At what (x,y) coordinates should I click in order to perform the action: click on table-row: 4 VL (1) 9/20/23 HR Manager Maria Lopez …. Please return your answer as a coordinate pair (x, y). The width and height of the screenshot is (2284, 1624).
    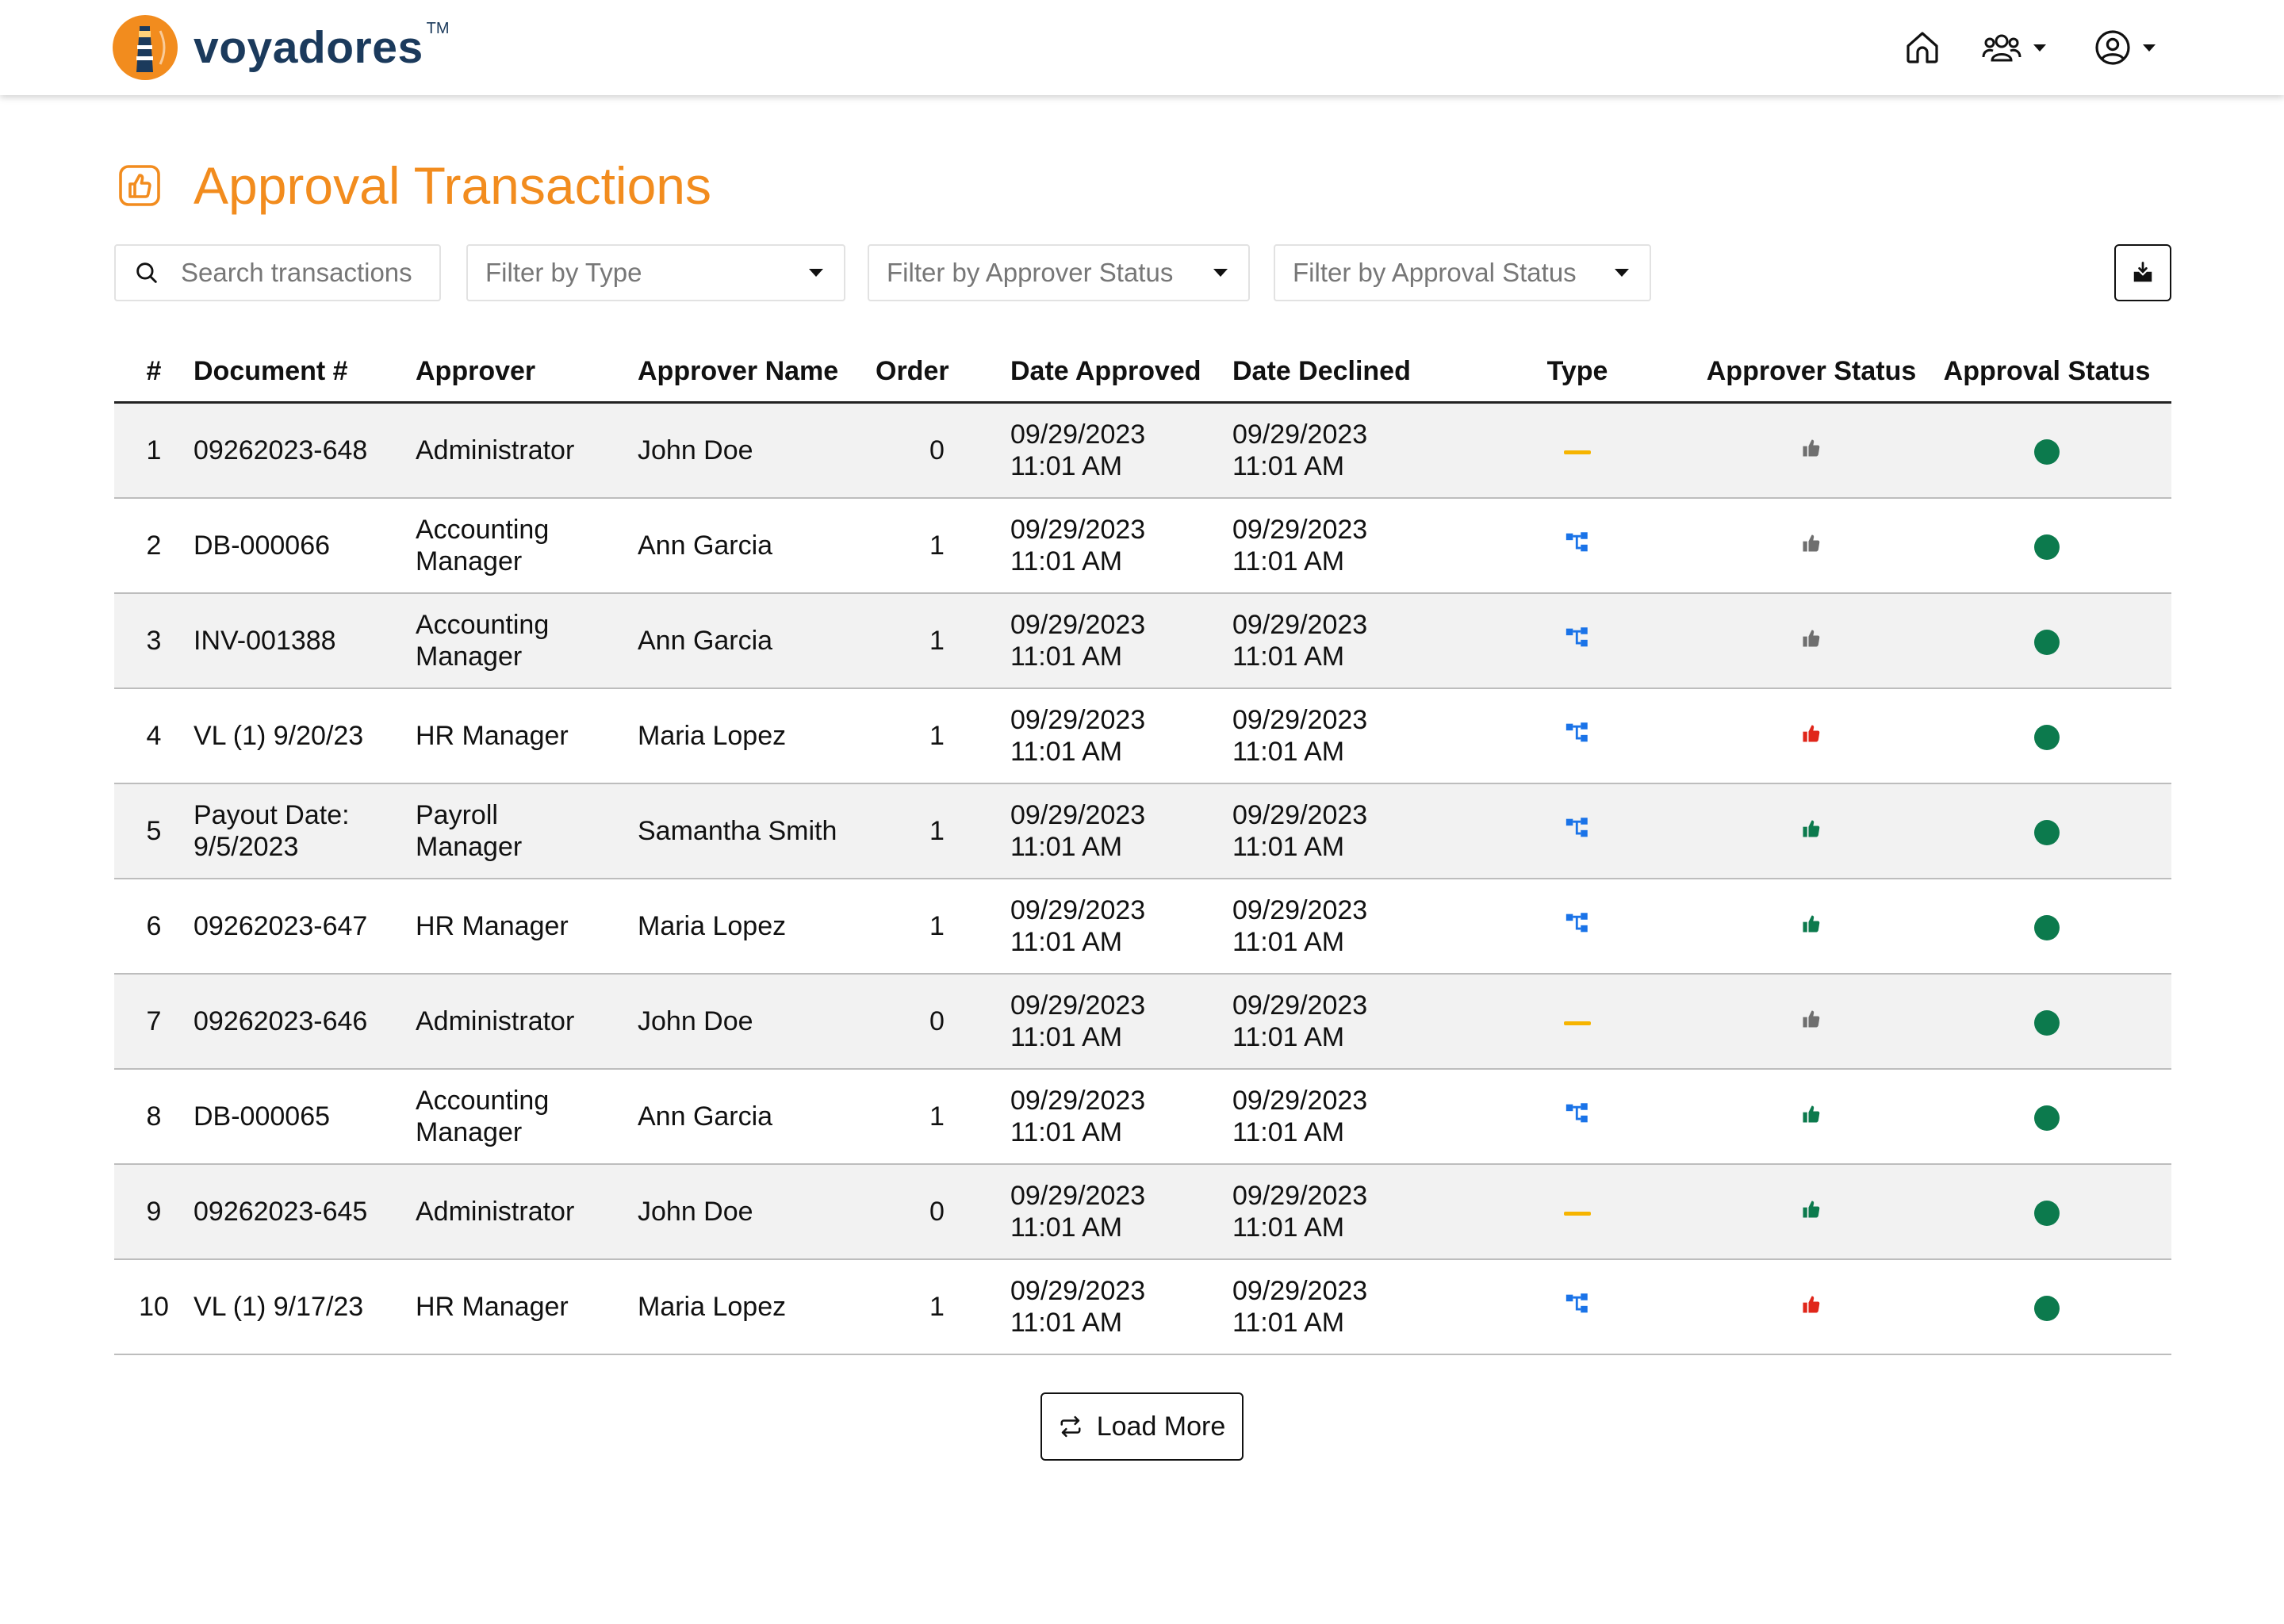
    Looking at the image, I should click on (1142, 736).